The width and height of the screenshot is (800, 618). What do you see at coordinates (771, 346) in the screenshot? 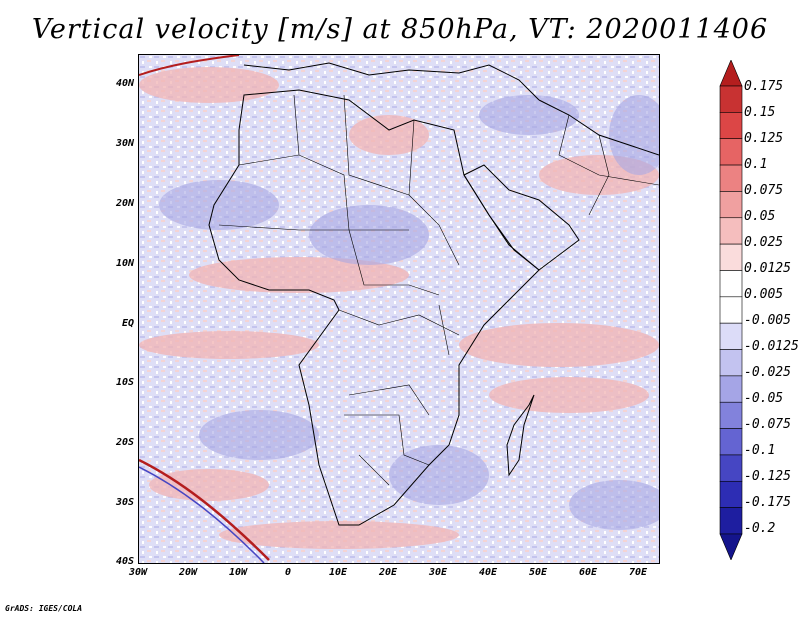
I see `colorbar-label: -0.0125` at bounding box center [771, 346].